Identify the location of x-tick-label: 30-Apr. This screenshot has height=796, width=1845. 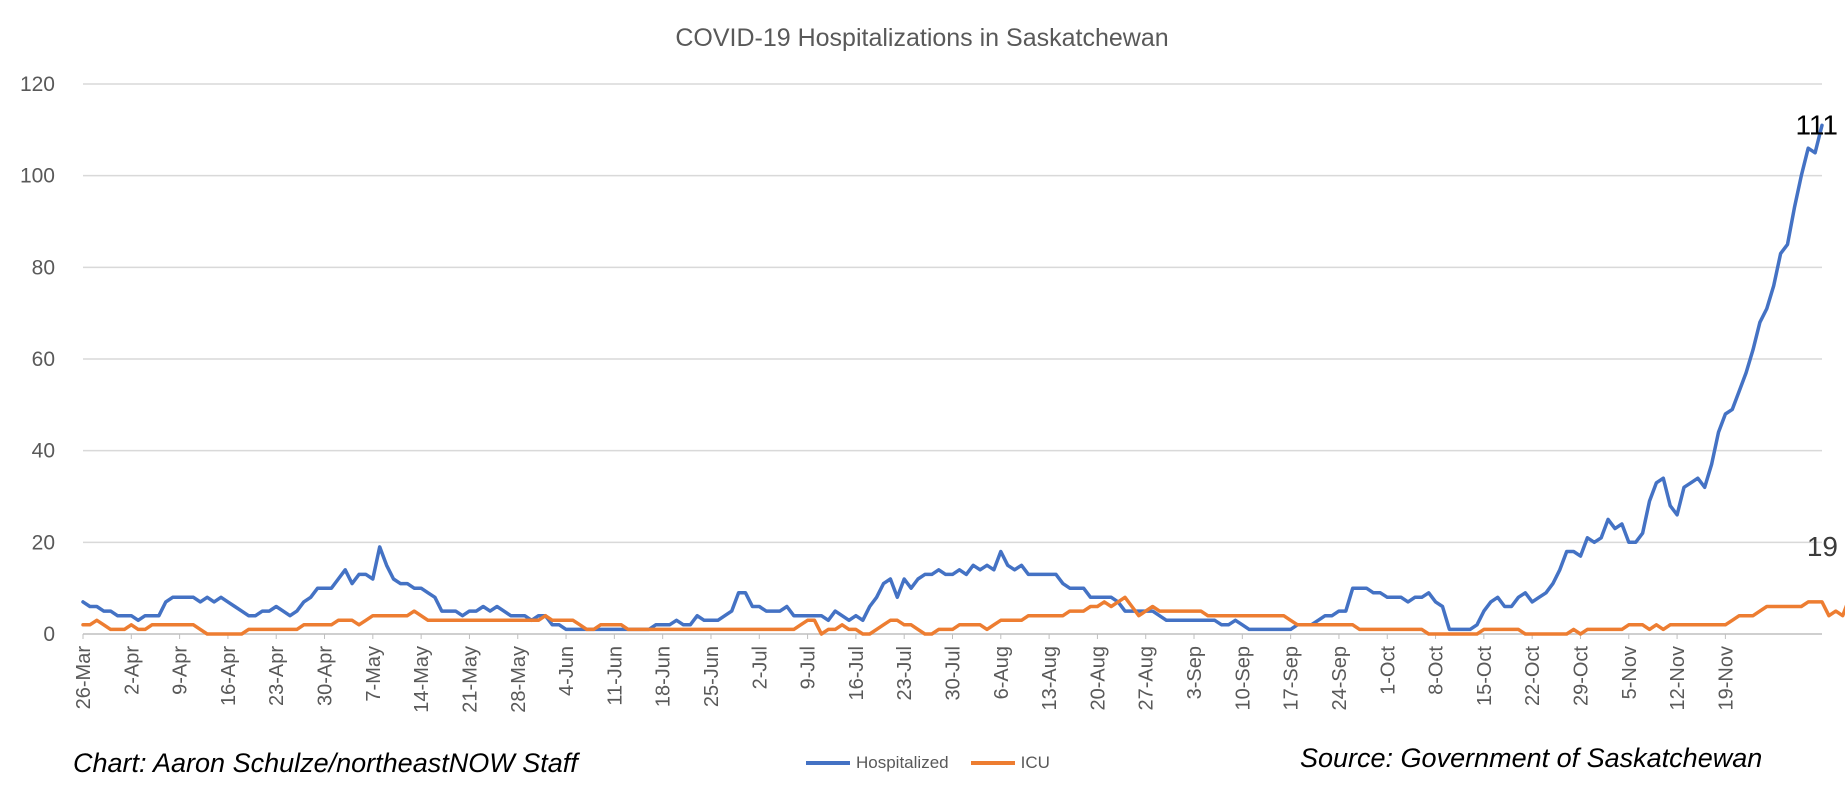
(326, 676).